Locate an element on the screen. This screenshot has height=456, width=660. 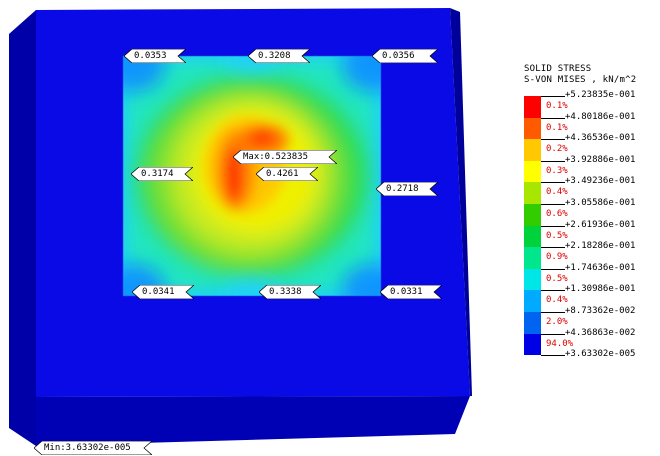
legend-title: SOLID STRESS is located at coordinates (558, 69).